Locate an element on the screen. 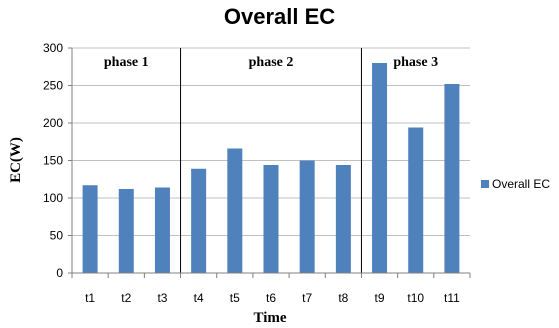  x-tick-label: t6 is located at coordinates (271, 298).